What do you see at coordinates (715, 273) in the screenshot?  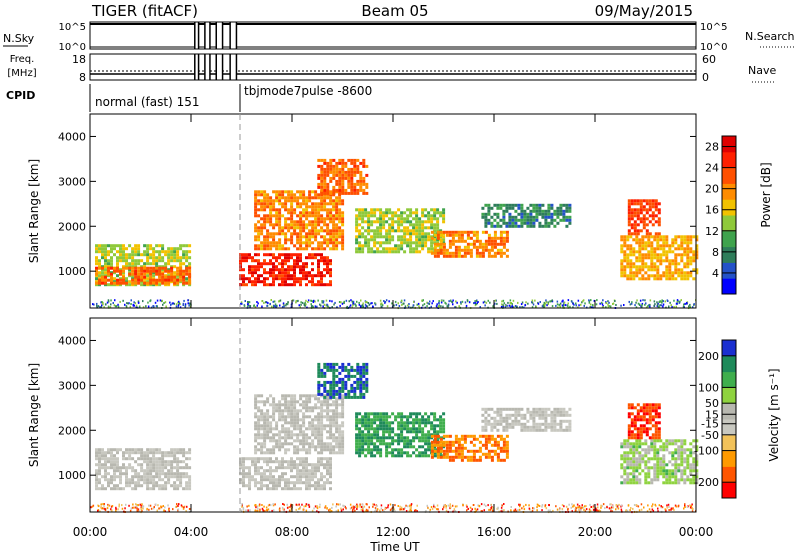 I see `colorbar-tick-label: 4` at bounding box center [715, 273].